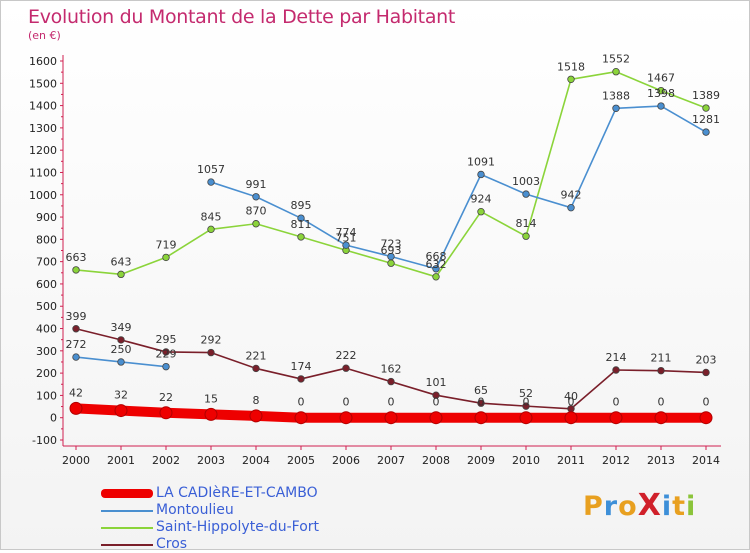 Image resolution: width=750 pixels, height=553 pixels. I want to click on data-label: 1281, so click(706, 119).